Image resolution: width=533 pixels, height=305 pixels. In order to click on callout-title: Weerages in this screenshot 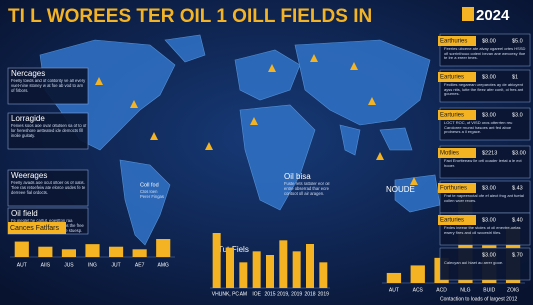, I will do `click(29, 175)`.